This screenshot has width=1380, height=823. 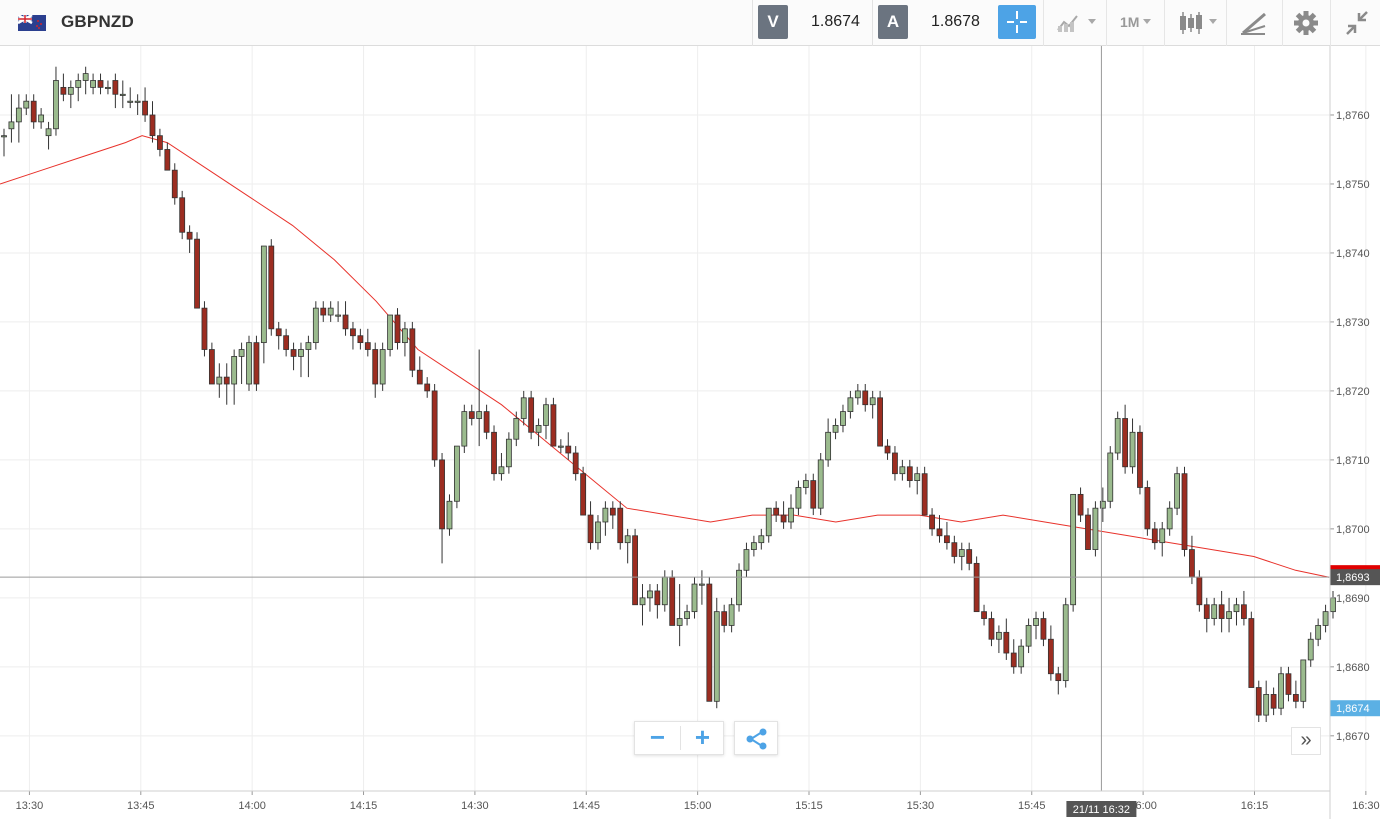 I want to click on x-tick-label: 14:15, so click(x=364, y=806).